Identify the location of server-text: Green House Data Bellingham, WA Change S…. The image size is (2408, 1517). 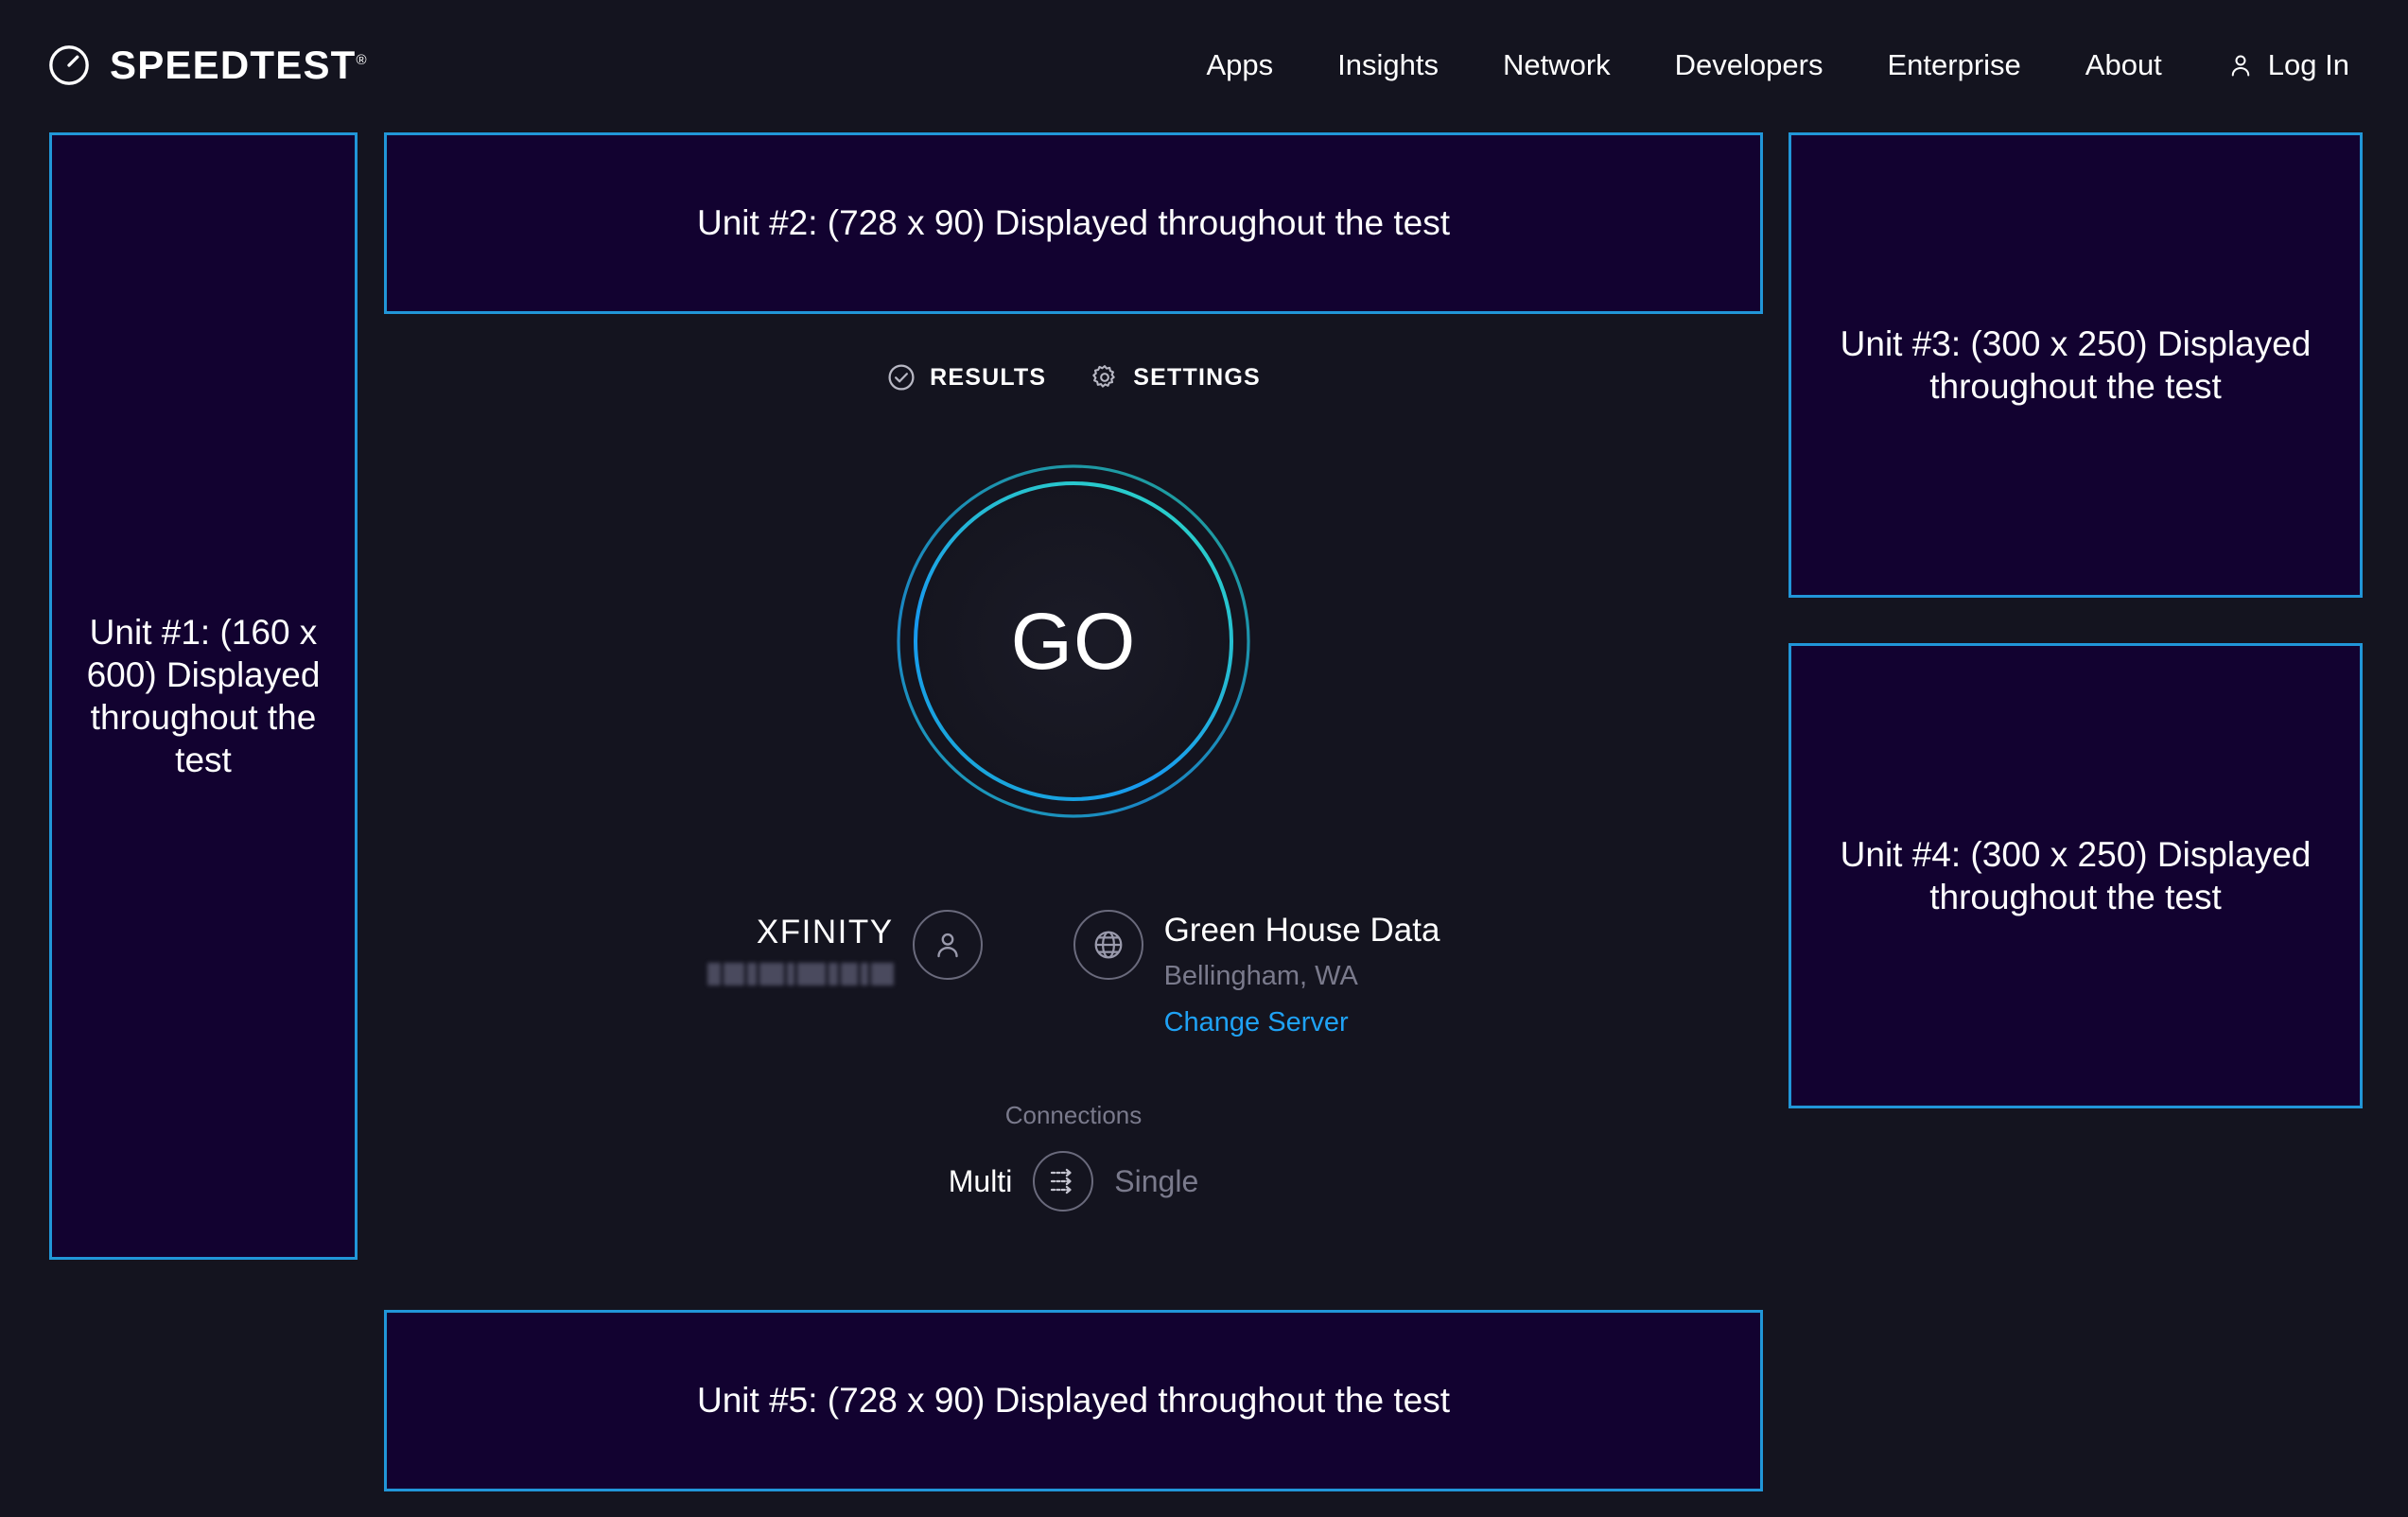
(1302, 974).